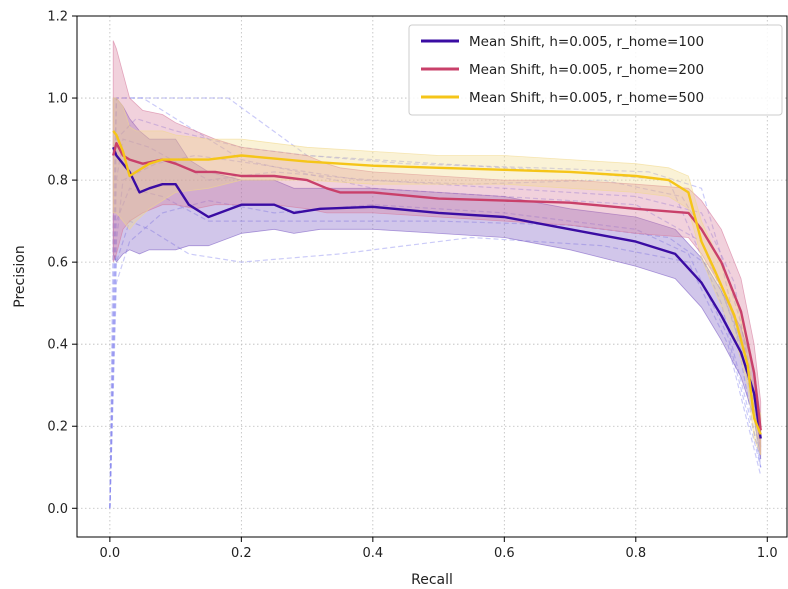 This screenshot has height=589, width=788. Describe the element at coordinates (57, 17) in the screenshot. I see `y-tick-label: 1.2` at that location.